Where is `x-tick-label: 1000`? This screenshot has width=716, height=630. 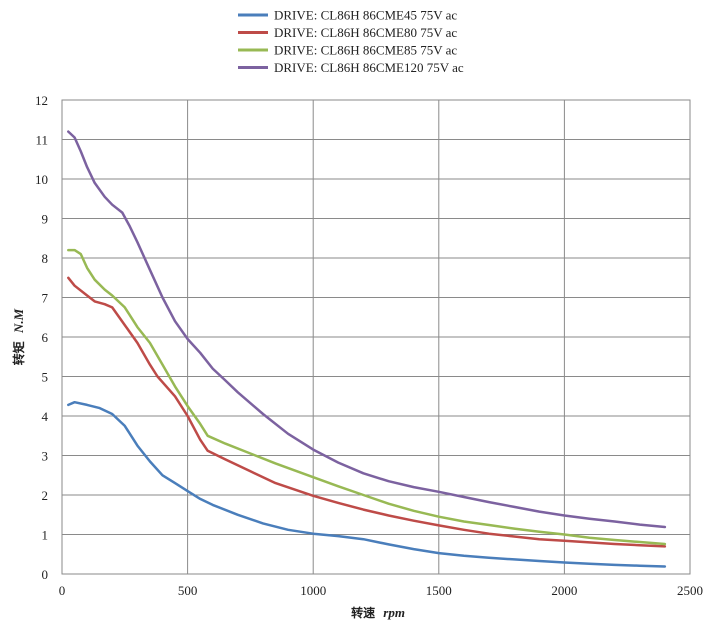
x-tick-label: 1000 is located at coordinates (313, 590).